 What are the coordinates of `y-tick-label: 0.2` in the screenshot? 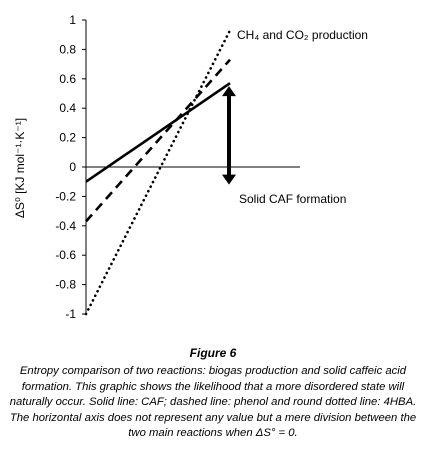 It's located at (67, 138).